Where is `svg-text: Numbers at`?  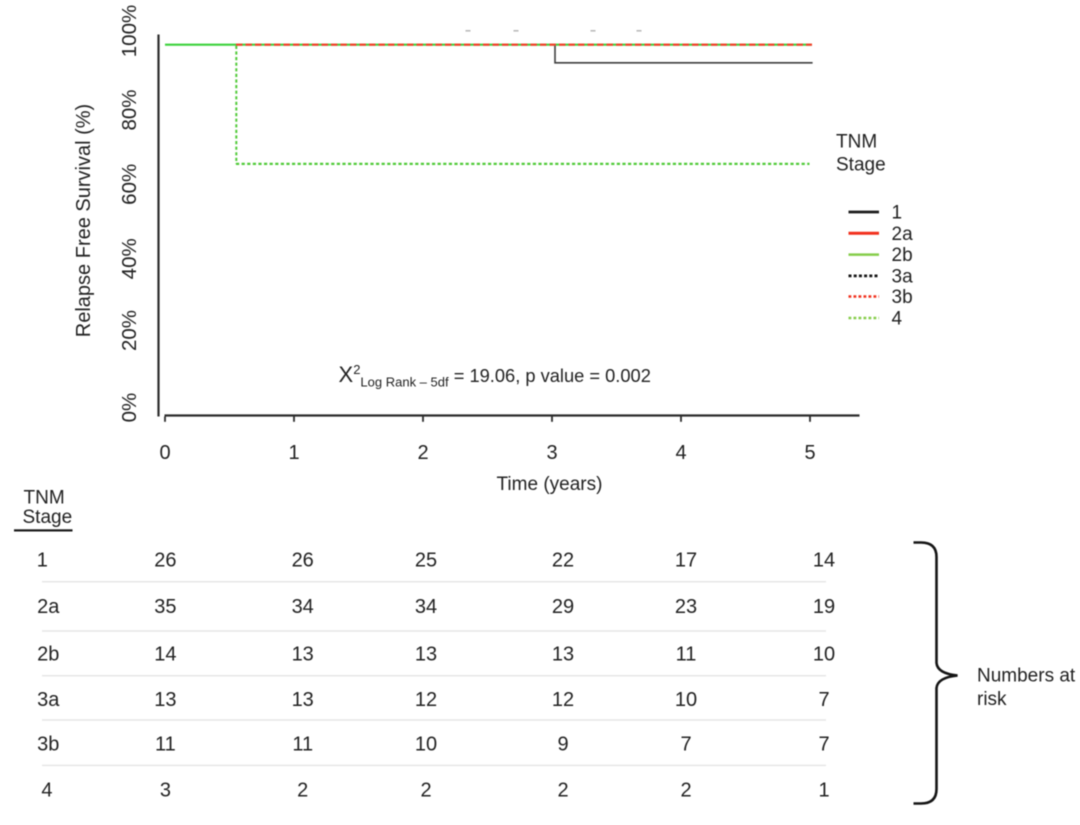
svg-text: Numbers at is located at coordinates (1026, 676).